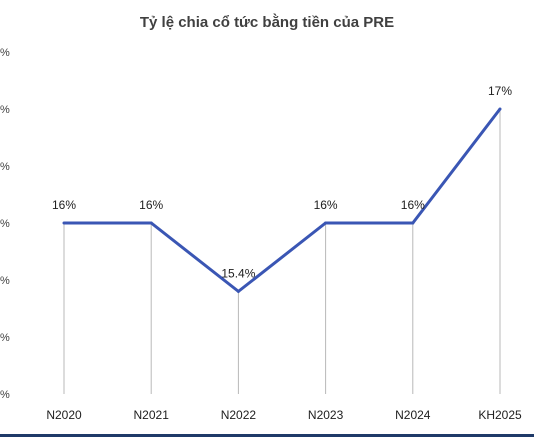 The width and height of the screenshot is (534, 437). Describe the element at coordinates (152, 415) in the screenshot. I see `x-tick-label: N2021` at that location.